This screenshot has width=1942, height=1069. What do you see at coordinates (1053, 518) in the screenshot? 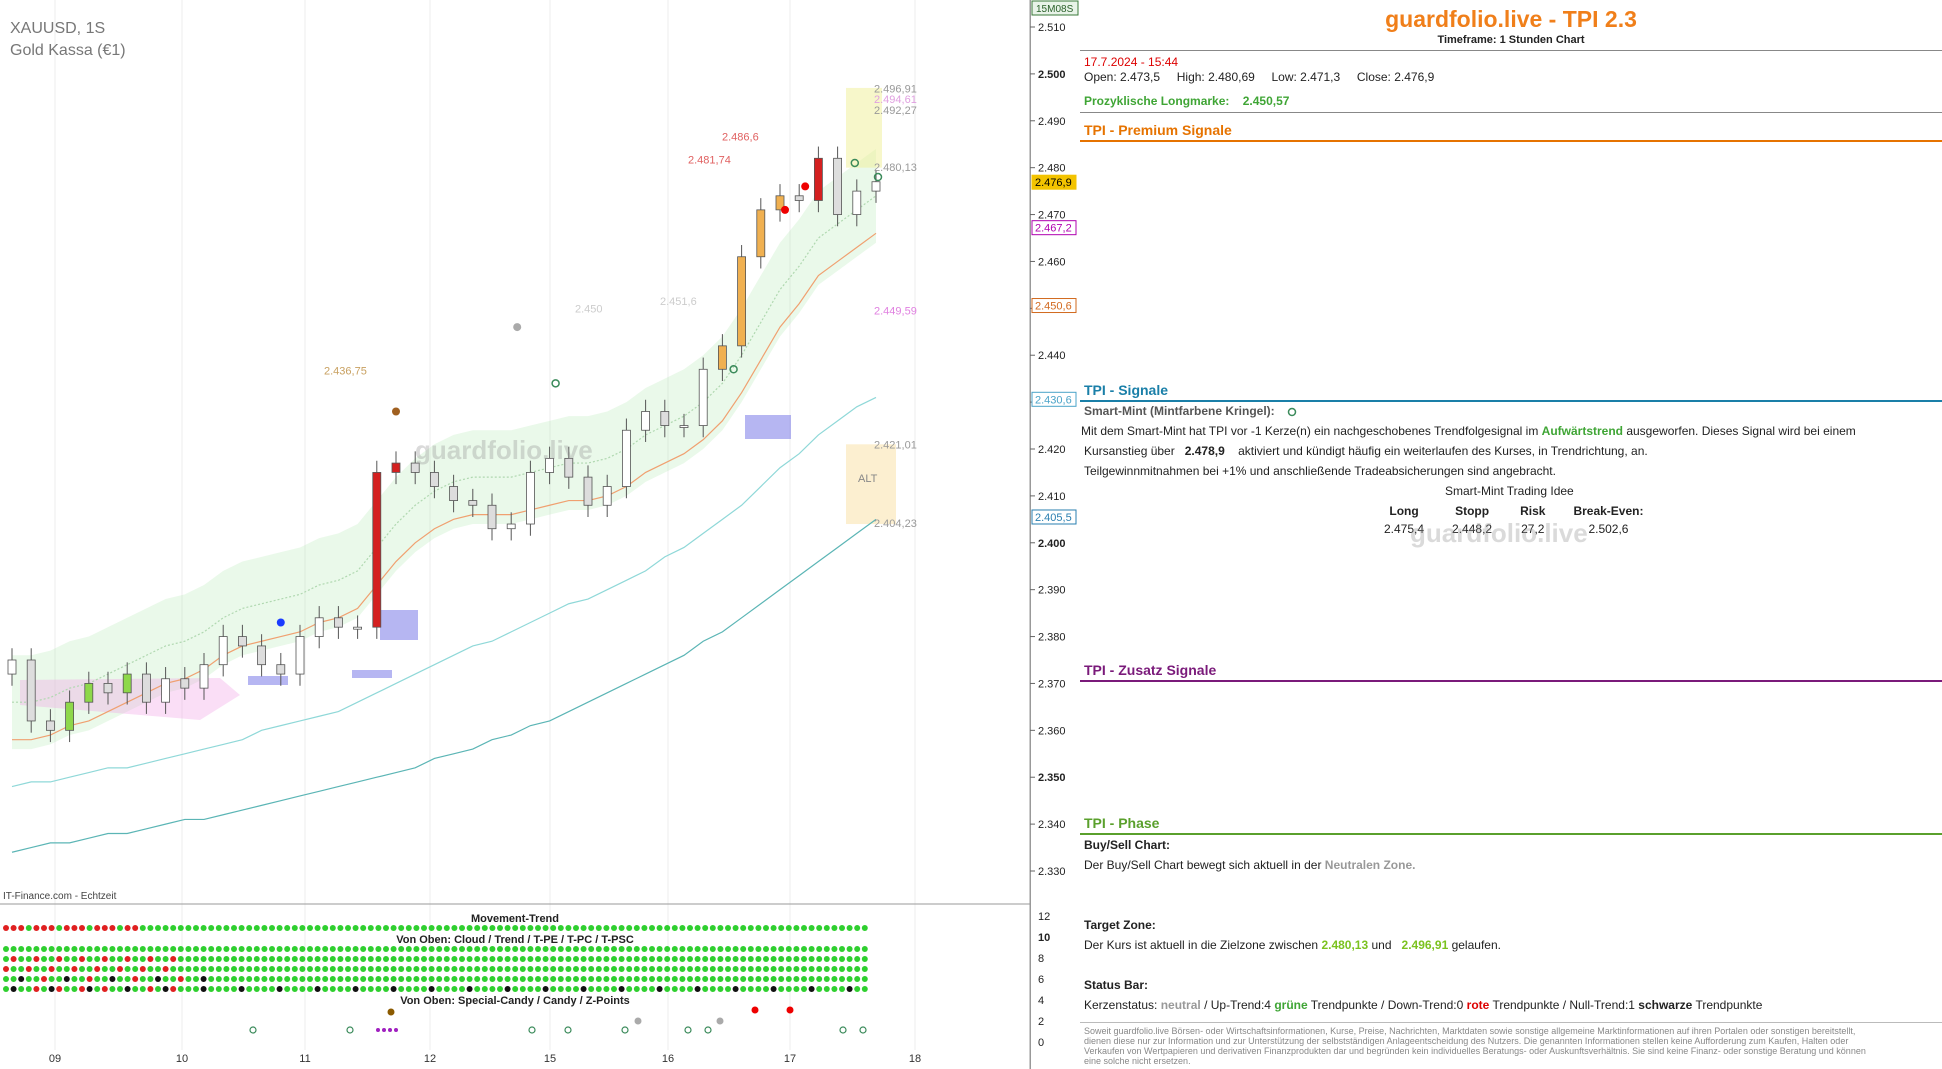
I see `price-tag-label: 2.405,5` at bounding box center [1053, 518].